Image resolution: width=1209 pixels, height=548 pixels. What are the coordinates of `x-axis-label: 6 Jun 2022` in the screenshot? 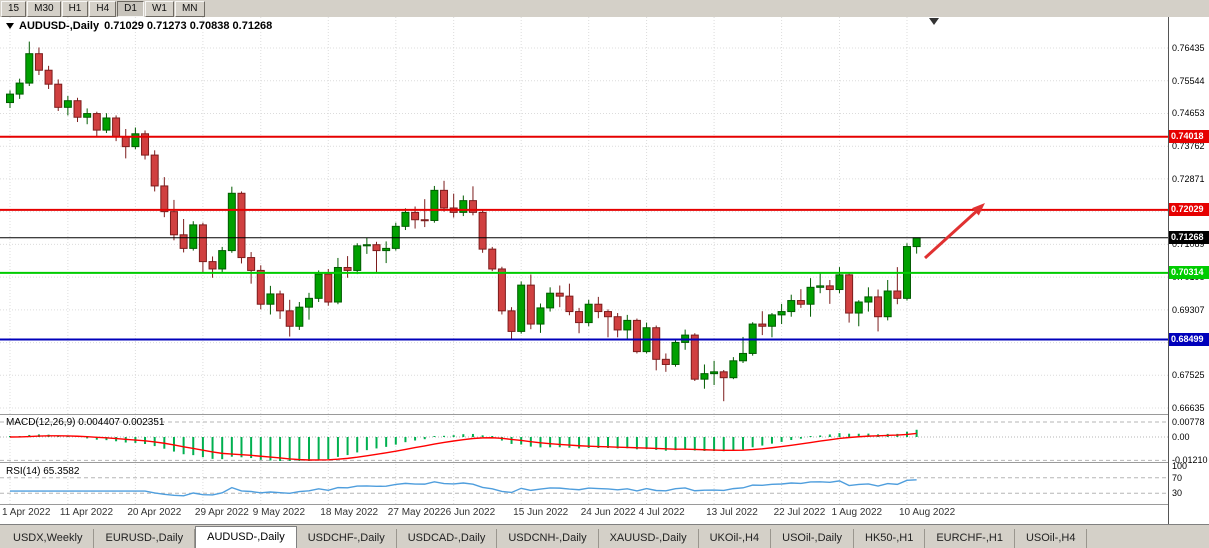 It's located at (470, 512).